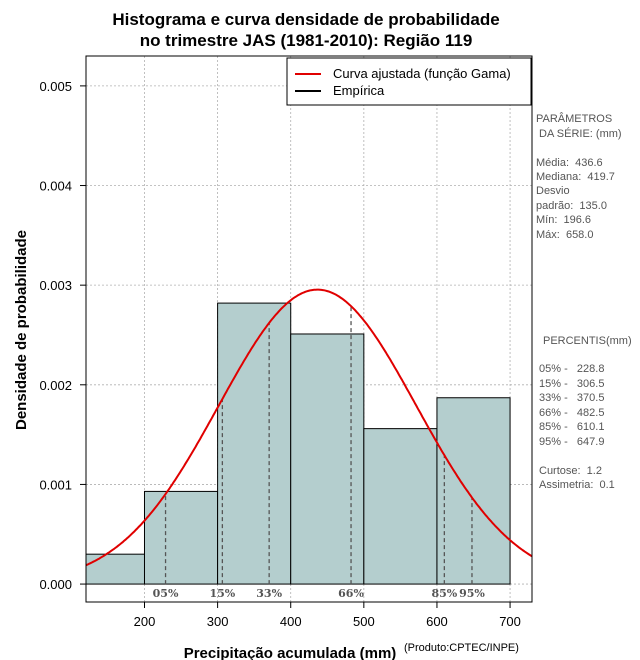 This screenshot has width=640, height=660. I want to click on y-axis-title: Densidade de probabilidade, so click(21, 330).